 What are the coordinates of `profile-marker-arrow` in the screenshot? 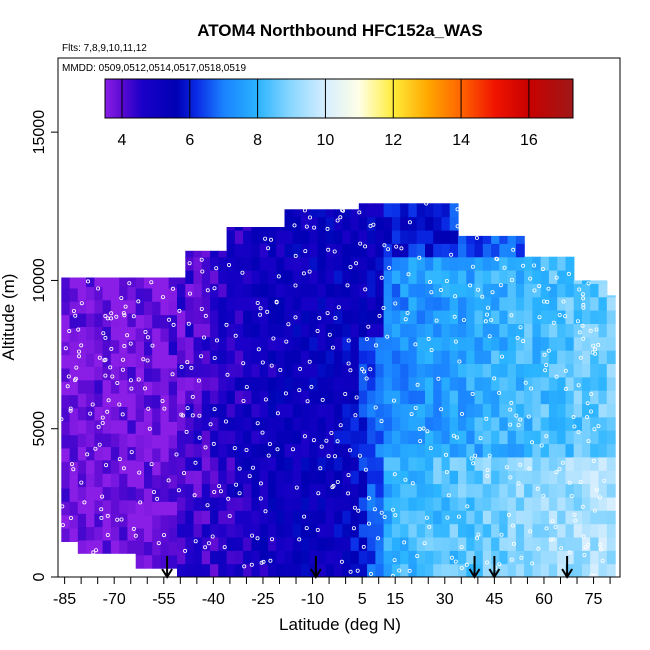 It's located at (316, 567).